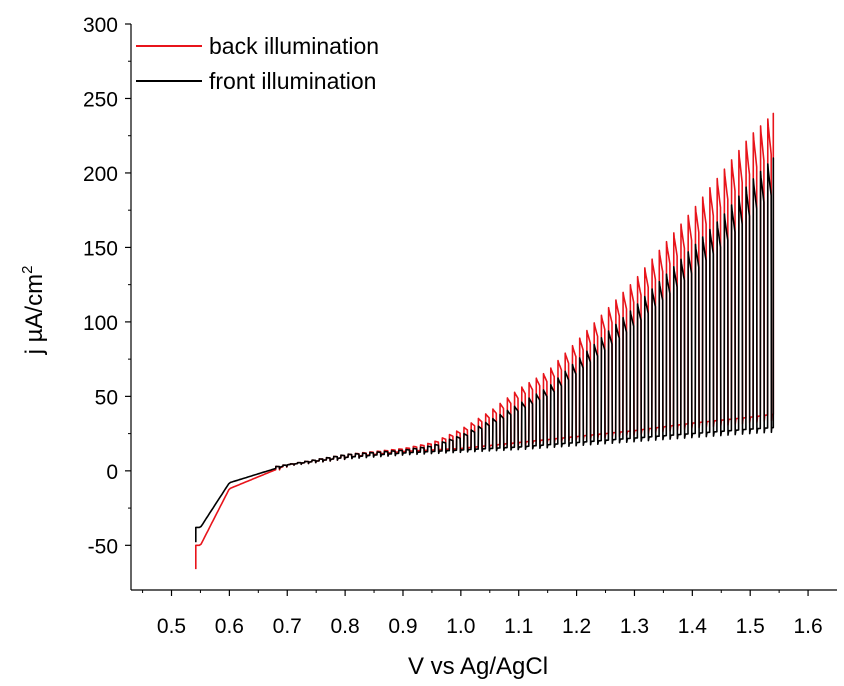 The image size is (844, 686). Describe the element at coordinates (100, 174) in the screenshot. I see `y-tick-label: 200` at that location.